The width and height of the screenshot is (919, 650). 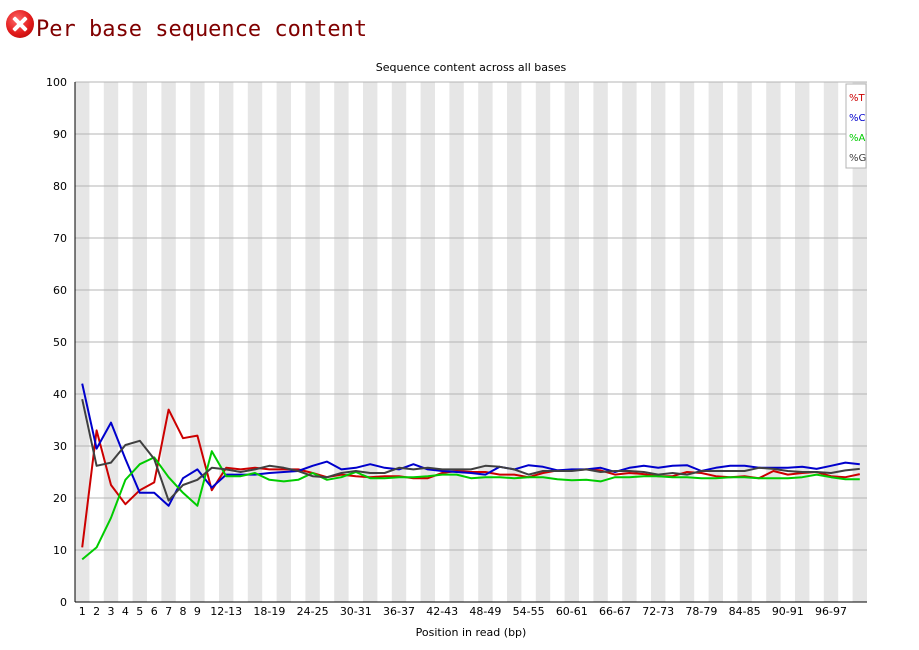 I want to click on y-tick-label: 100, so click(x=56, y=82).